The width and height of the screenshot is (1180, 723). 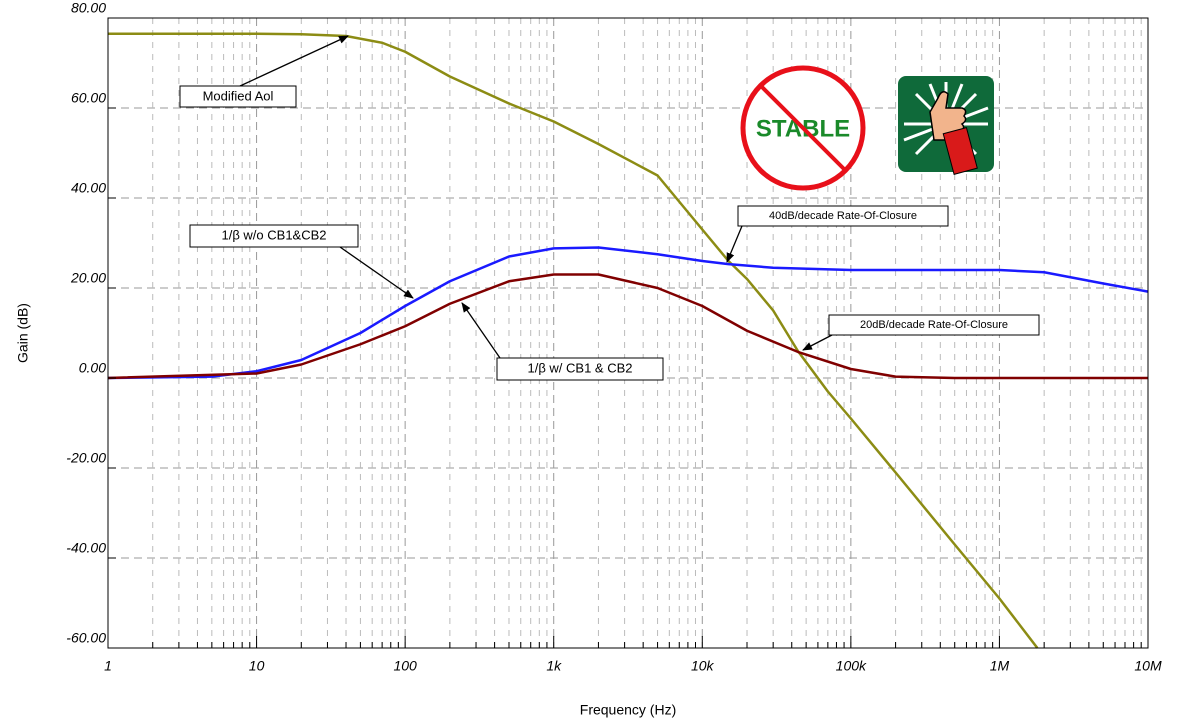 I want to click on annotation: Modified Aol, so click(x=238, y=95).